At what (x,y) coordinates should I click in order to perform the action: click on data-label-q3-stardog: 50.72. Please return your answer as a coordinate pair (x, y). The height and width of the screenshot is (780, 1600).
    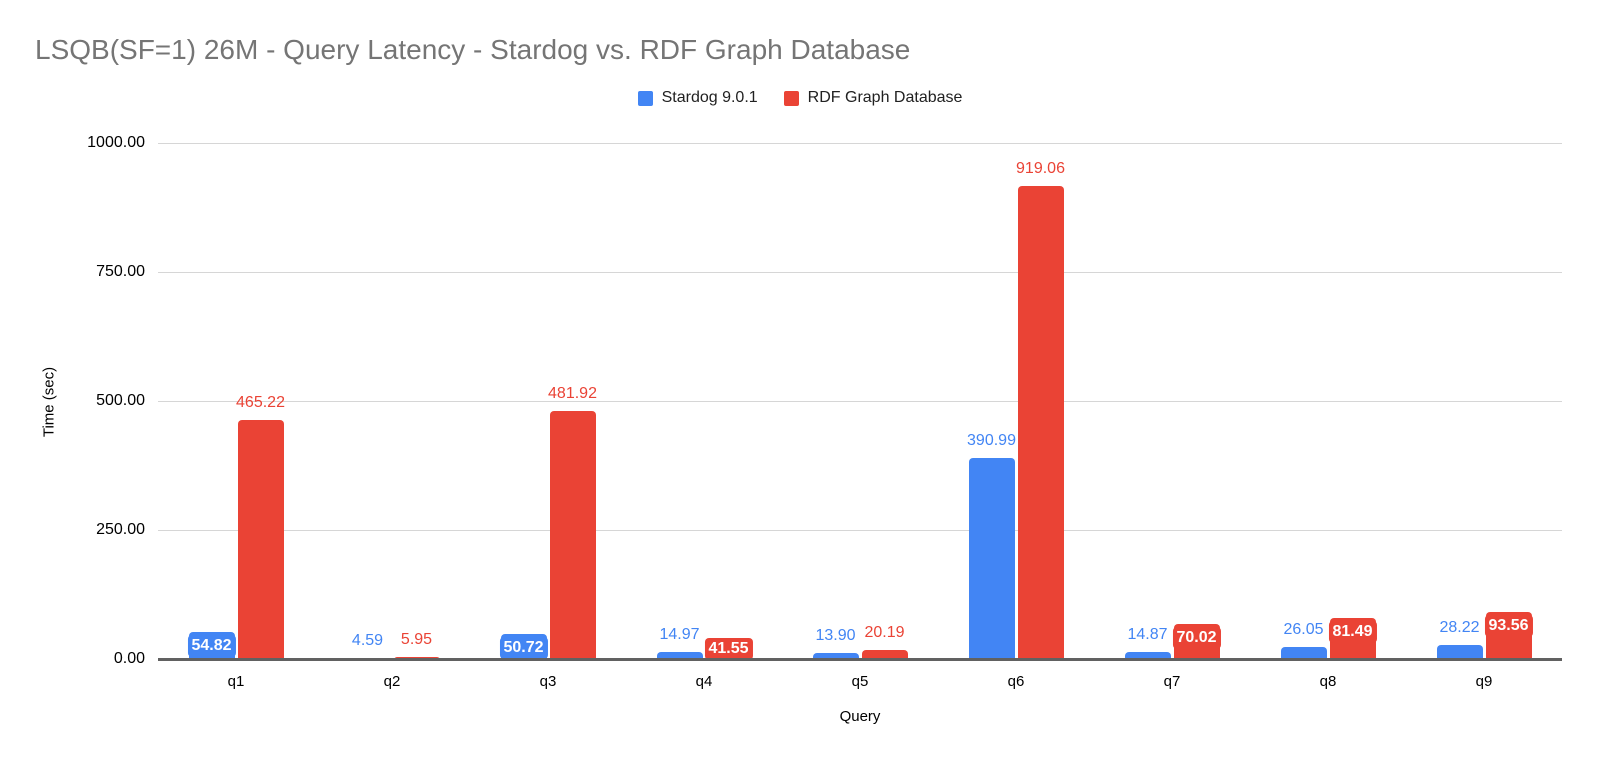
    Looking at the image, I should click on (523, 647).